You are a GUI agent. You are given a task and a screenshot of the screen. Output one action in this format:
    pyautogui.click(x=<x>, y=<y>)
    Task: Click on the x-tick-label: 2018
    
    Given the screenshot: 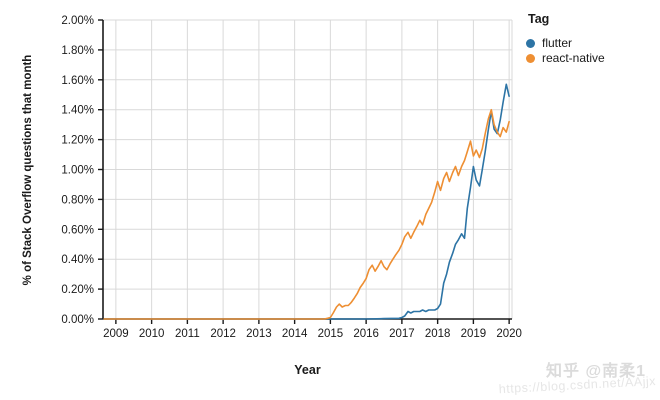 What is the action you would take?
    pyautogui.click(x=438, y=334)
    